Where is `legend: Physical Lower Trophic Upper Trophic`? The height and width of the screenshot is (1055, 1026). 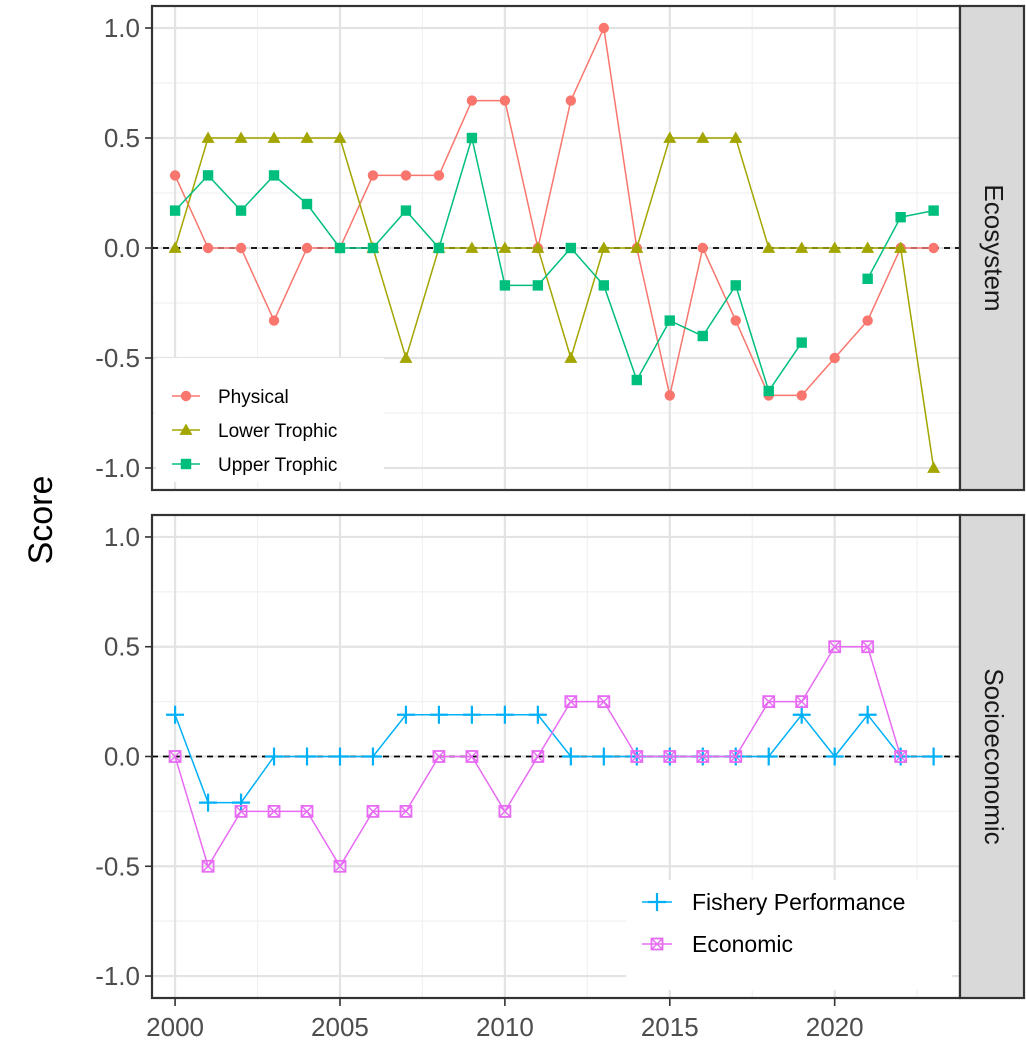
legend: Physical Lower Trophic Upper Trophic is located at coordinates (270, 420).